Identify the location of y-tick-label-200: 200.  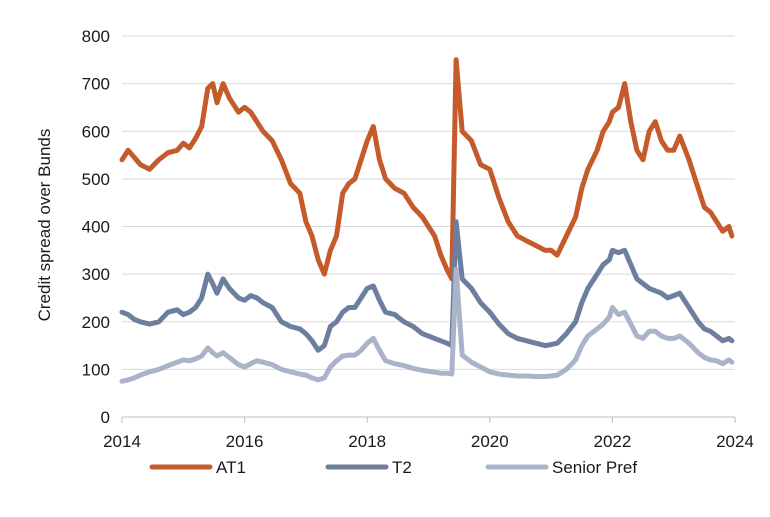
(96, 322).